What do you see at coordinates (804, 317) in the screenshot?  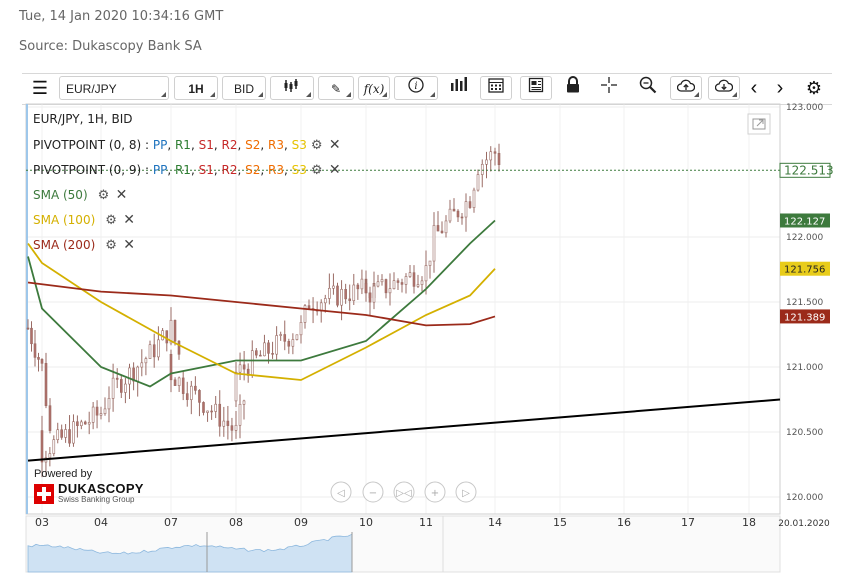 I see `sma-badge: 121.389` at bounding box center [804, 317].